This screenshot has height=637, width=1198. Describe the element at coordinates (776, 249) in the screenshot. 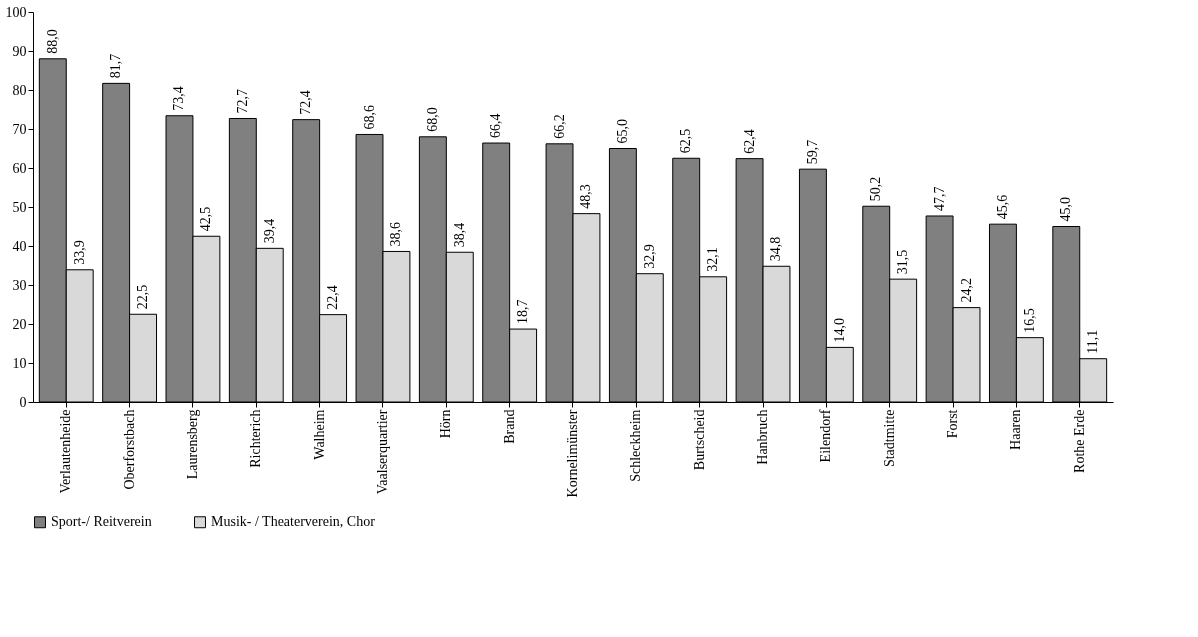

I see `data-label: 34,8` at that location.